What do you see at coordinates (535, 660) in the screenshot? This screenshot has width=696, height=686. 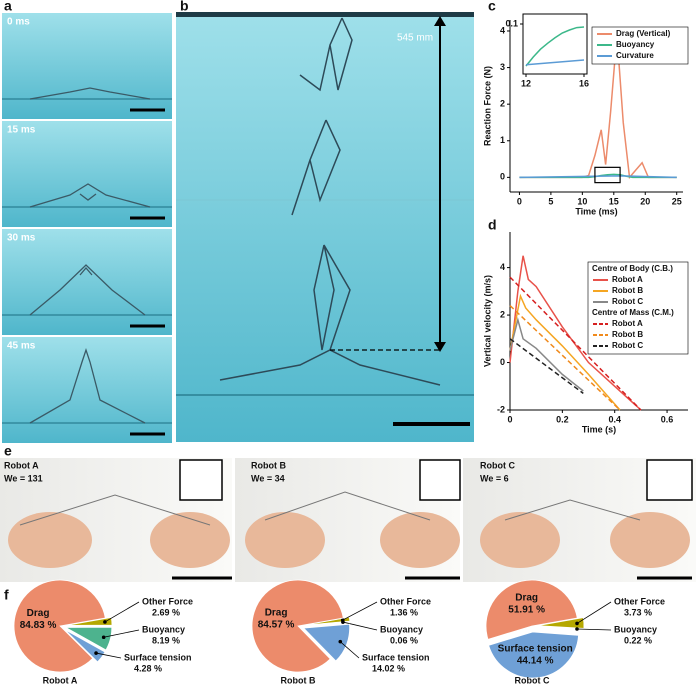 I see `slice-value: 44.14 %` at bounding box center [535, 660].